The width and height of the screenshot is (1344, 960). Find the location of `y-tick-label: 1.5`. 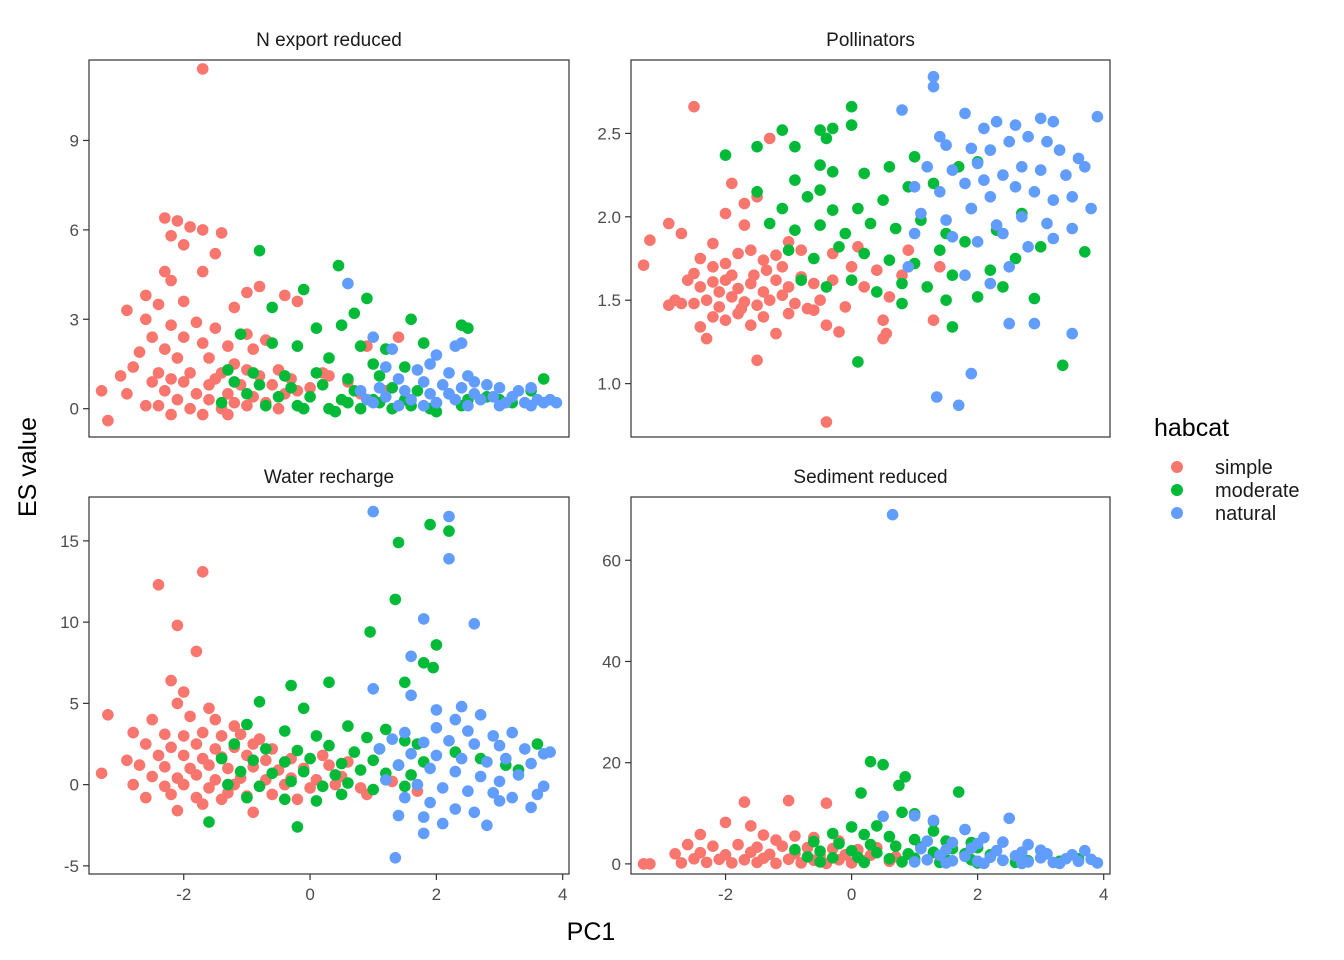

y-tick-label: 1.5 is located at coordinates (609, 300).